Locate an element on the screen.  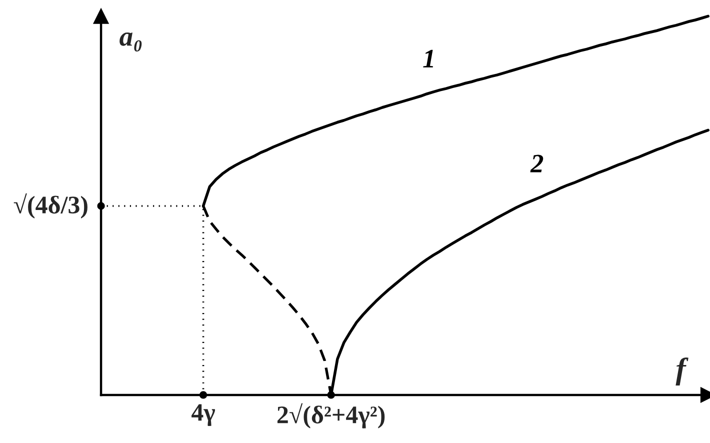
series-label: 2 is located at coordinates (537, 163).